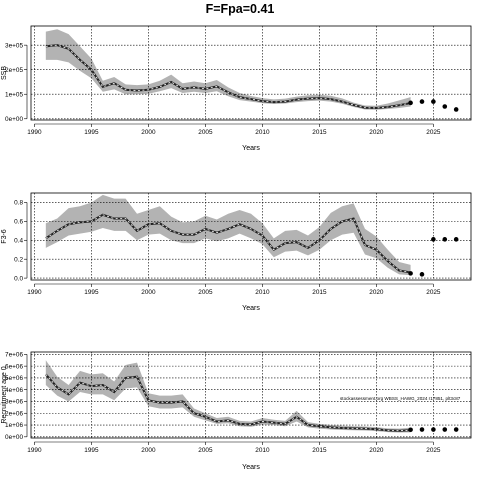  What do you see at coordinates (14, 70) in the screenshot?
I see `y-tick-label: 2e+05` at bounding box center [14, 70].